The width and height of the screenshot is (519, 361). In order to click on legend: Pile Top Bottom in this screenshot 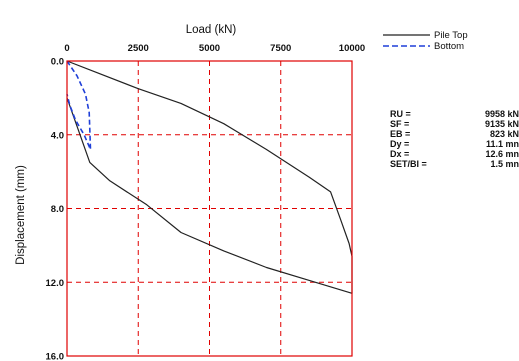, I will do `click(425, 41)`.